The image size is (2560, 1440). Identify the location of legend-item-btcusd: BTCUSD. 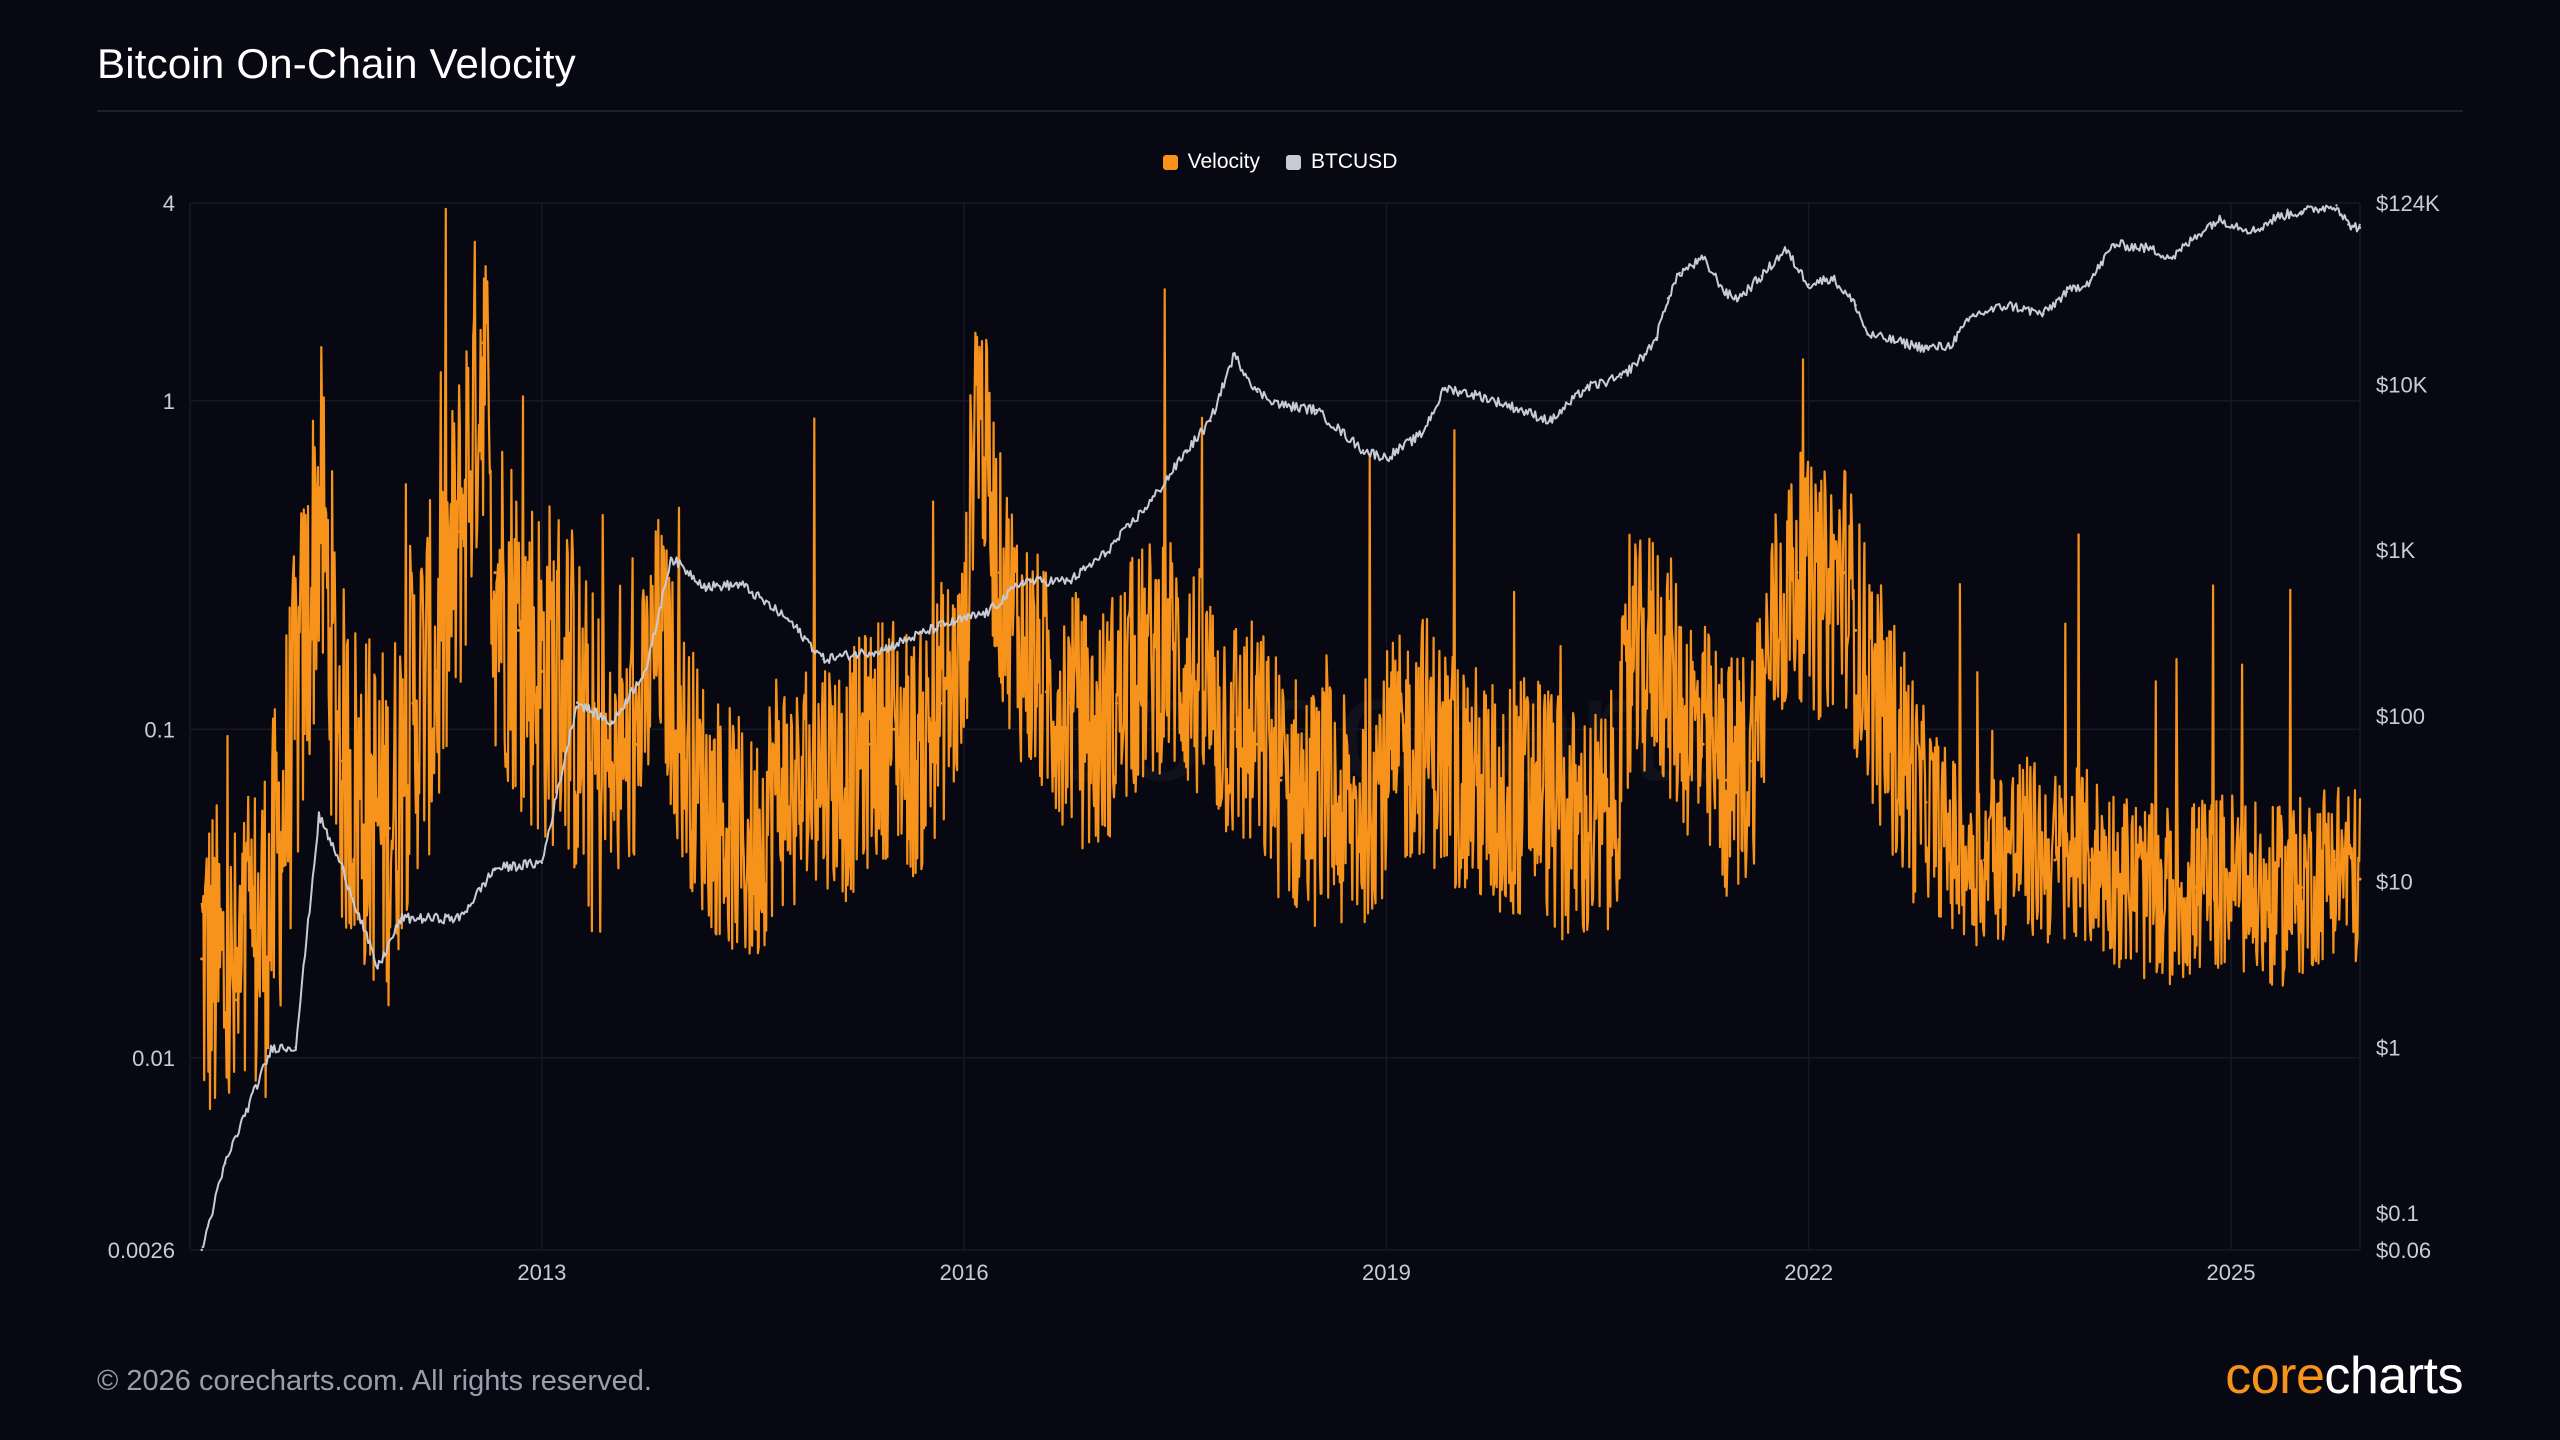
(1341, 162).